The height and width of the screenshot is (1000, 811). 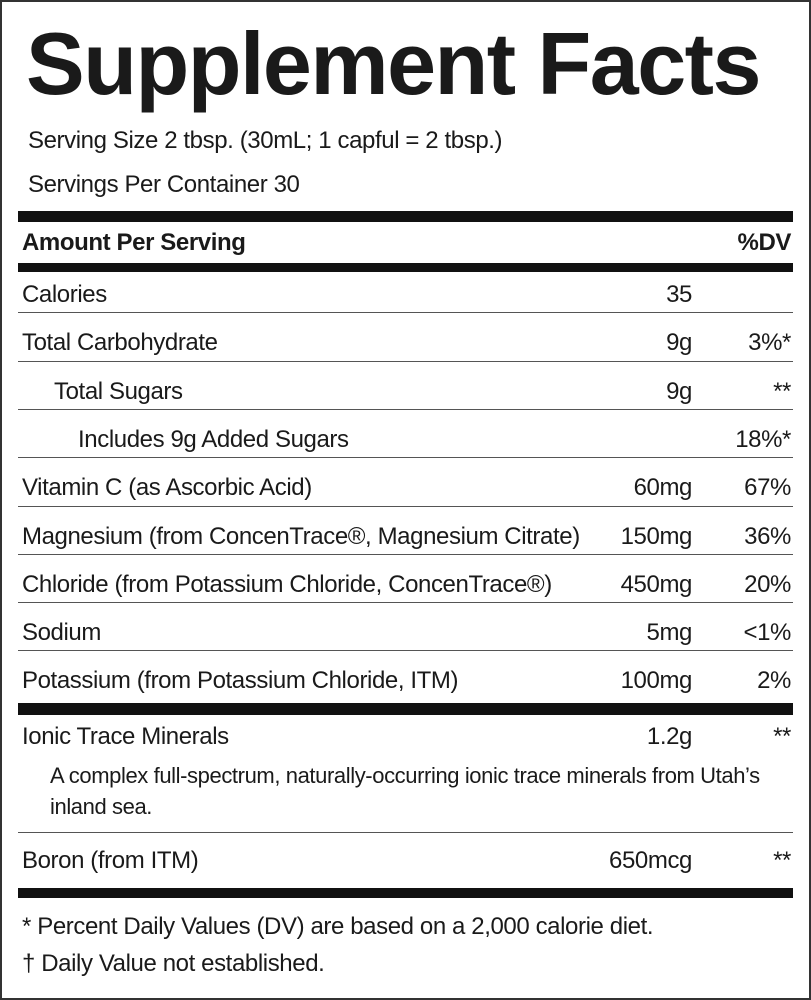 I want to click on amount: 650mcg, so click(x=650, y=860).